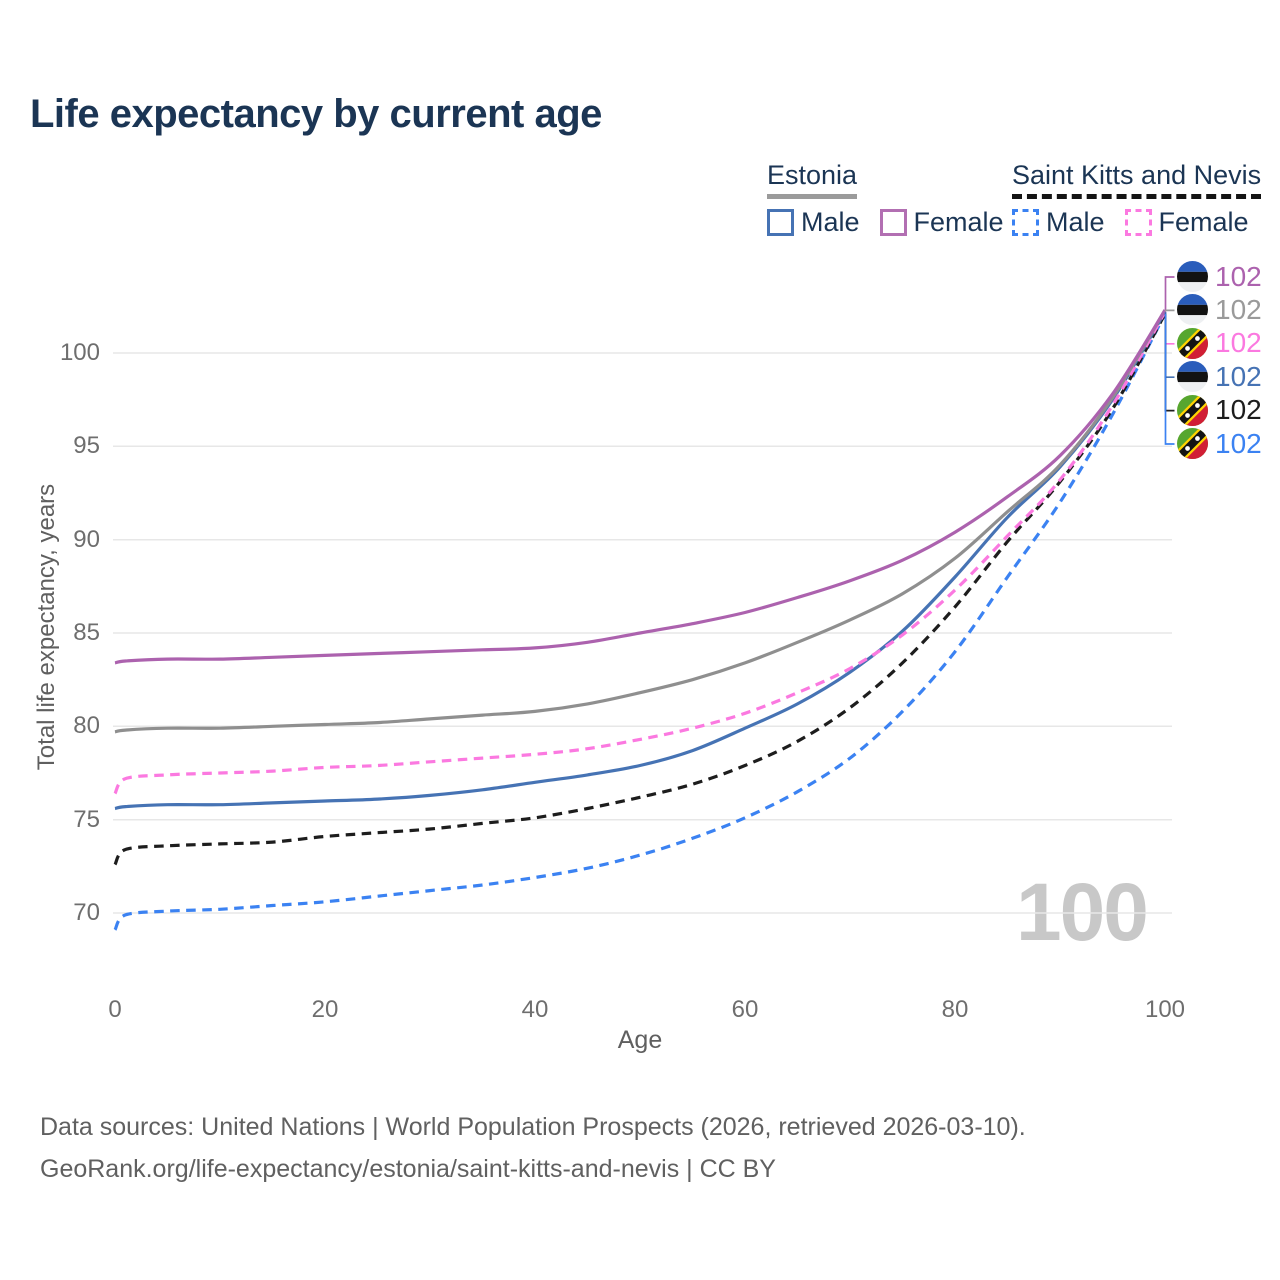  Describe the element at coordinates (885, 199) in the screenshot. I see `legend-group-estonia: Estonia Male Female` at that location.